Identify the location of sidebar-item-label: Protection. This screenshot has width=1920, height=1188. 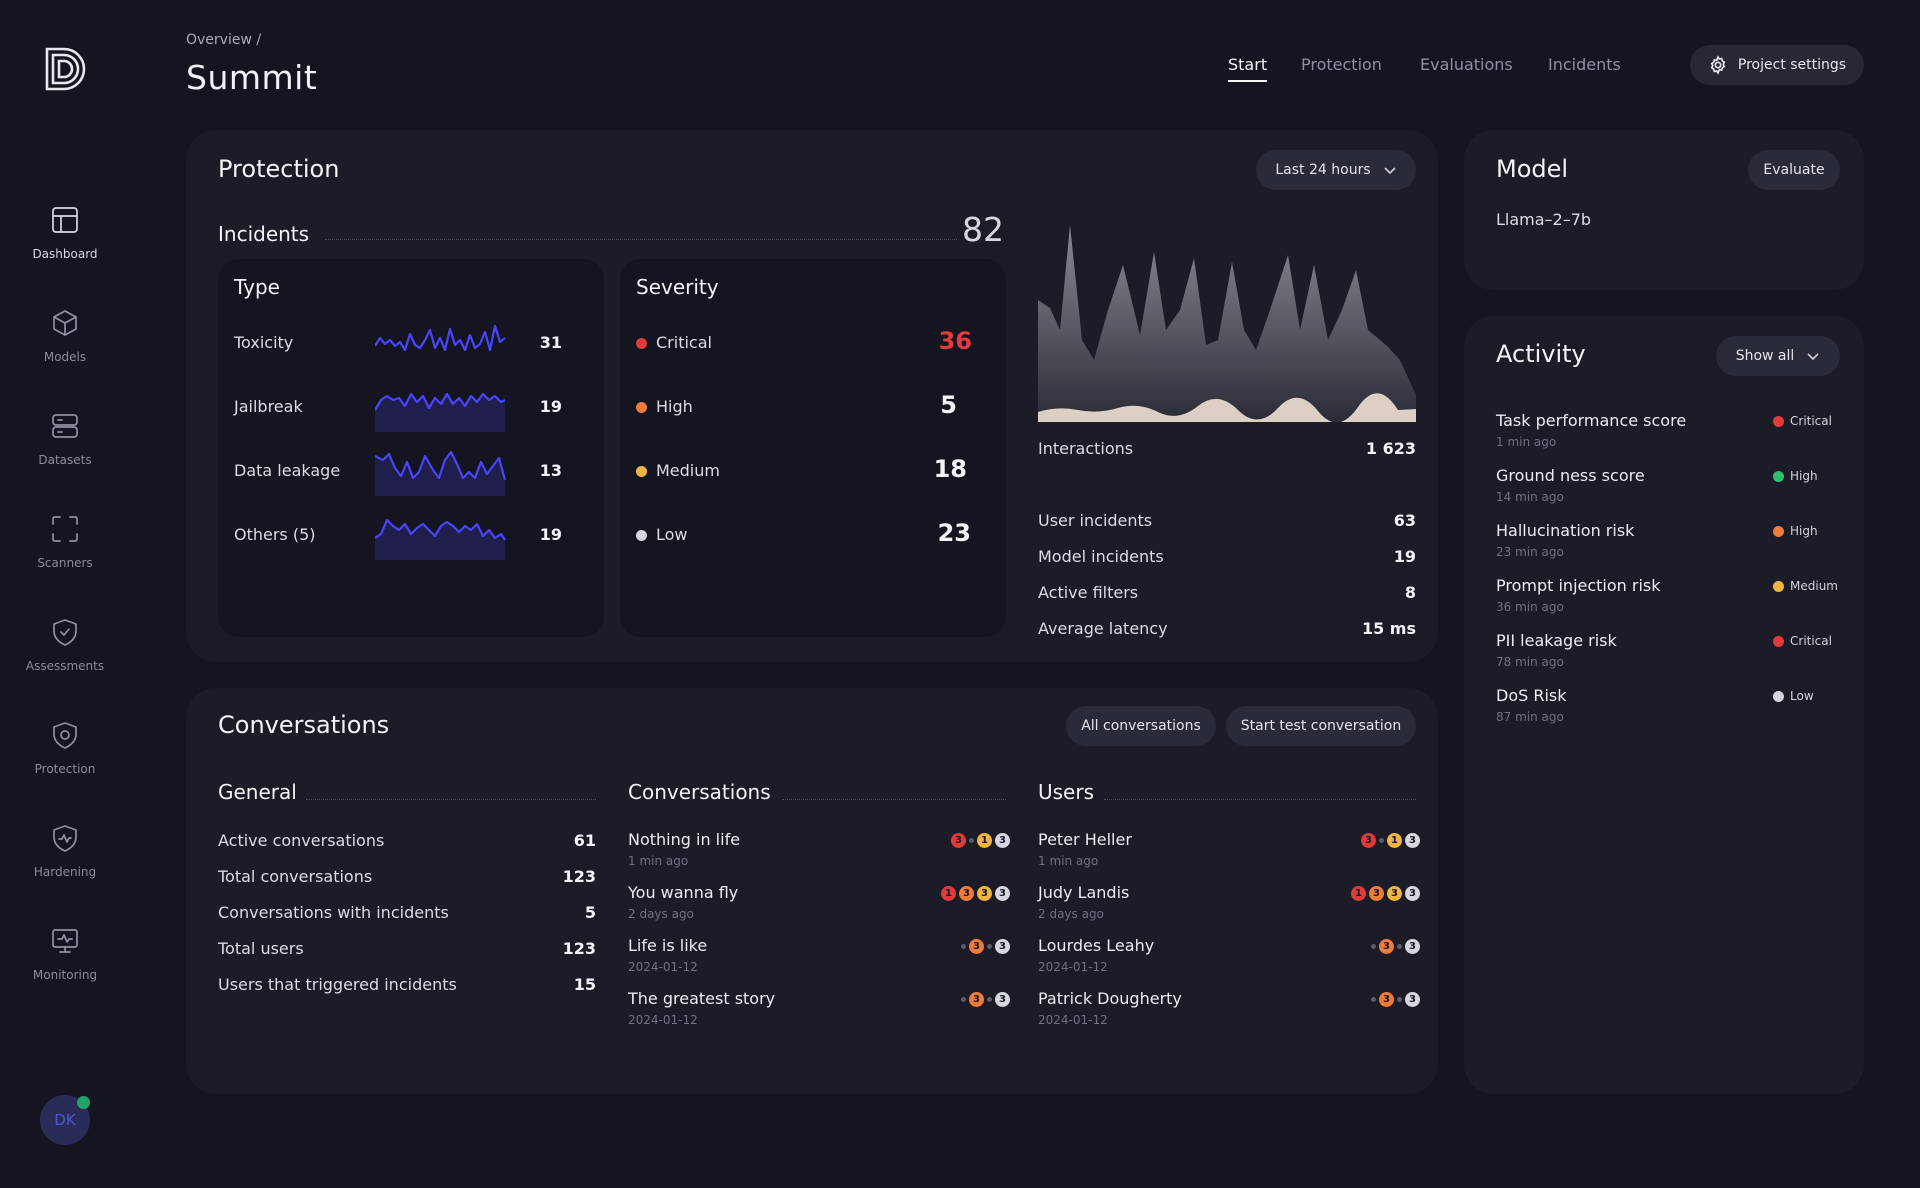
(65, 769).